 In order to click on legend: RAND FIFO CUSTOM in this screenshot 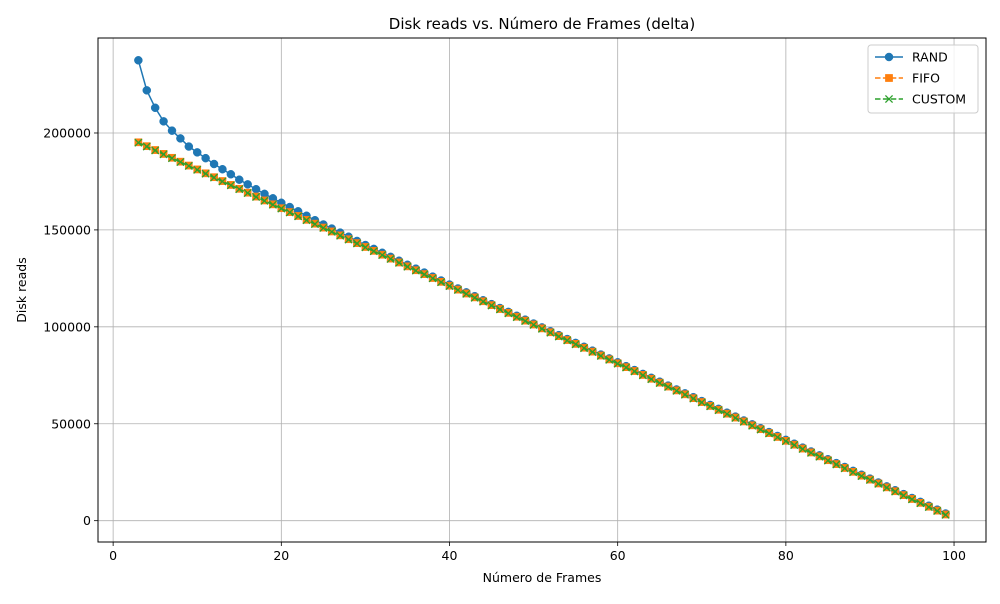, I will do `click(923, 79)`.